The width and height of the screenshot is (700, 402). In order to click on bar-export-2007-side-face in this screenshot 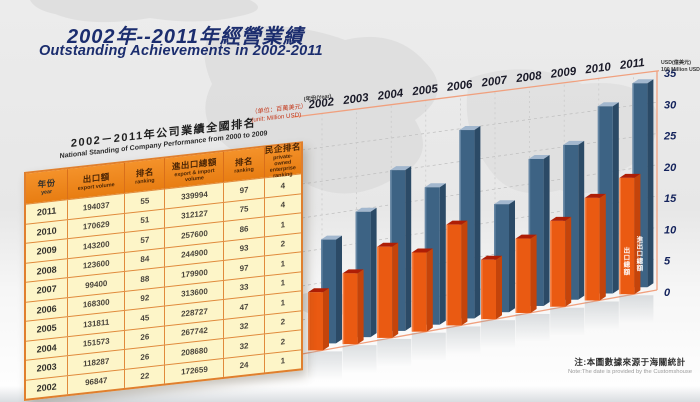, I will do `click(499, 287)`.